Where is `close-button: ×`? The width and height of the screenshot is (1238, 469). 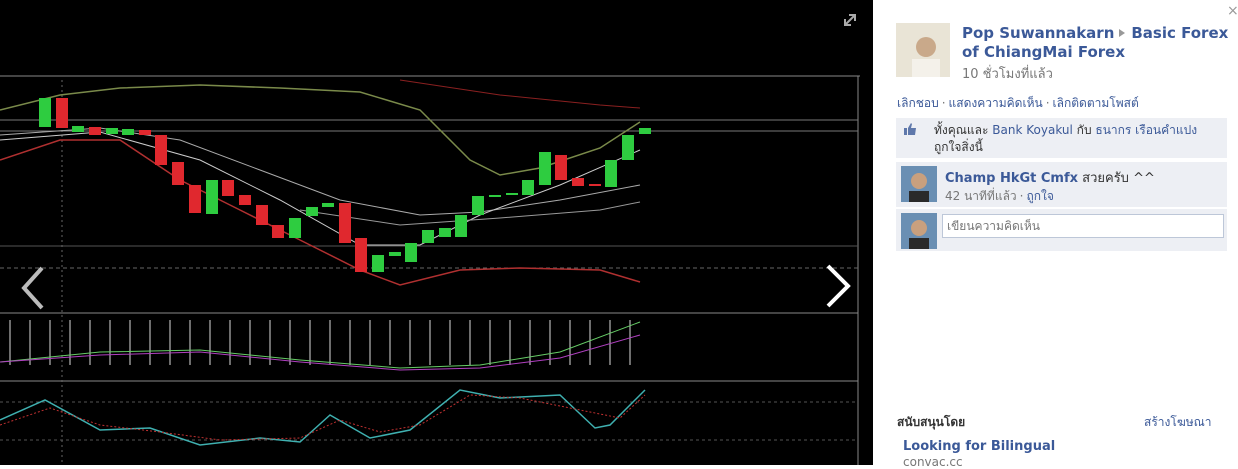 close-button: × is located at coordinates (1232, 11).